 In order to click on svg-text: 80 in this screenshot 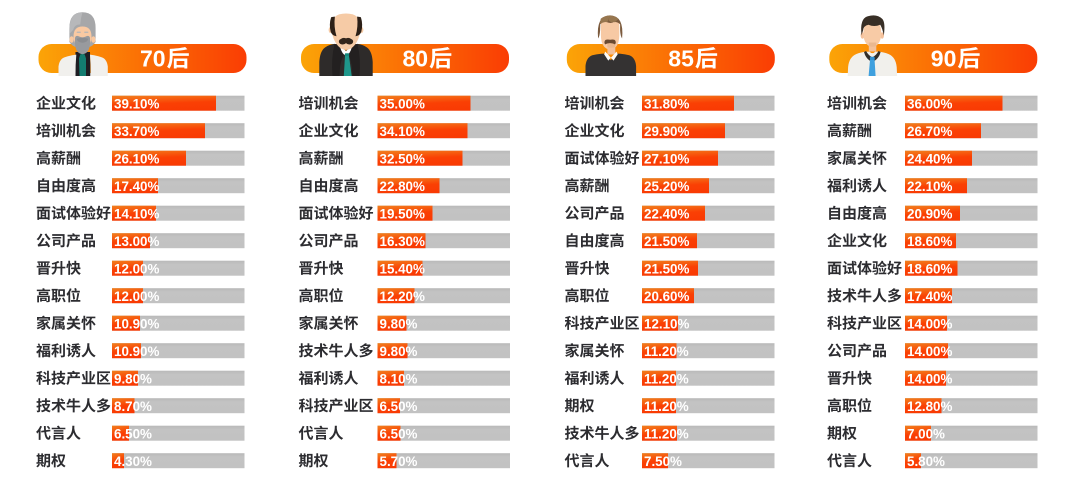, I will do `click(416, 59)`.